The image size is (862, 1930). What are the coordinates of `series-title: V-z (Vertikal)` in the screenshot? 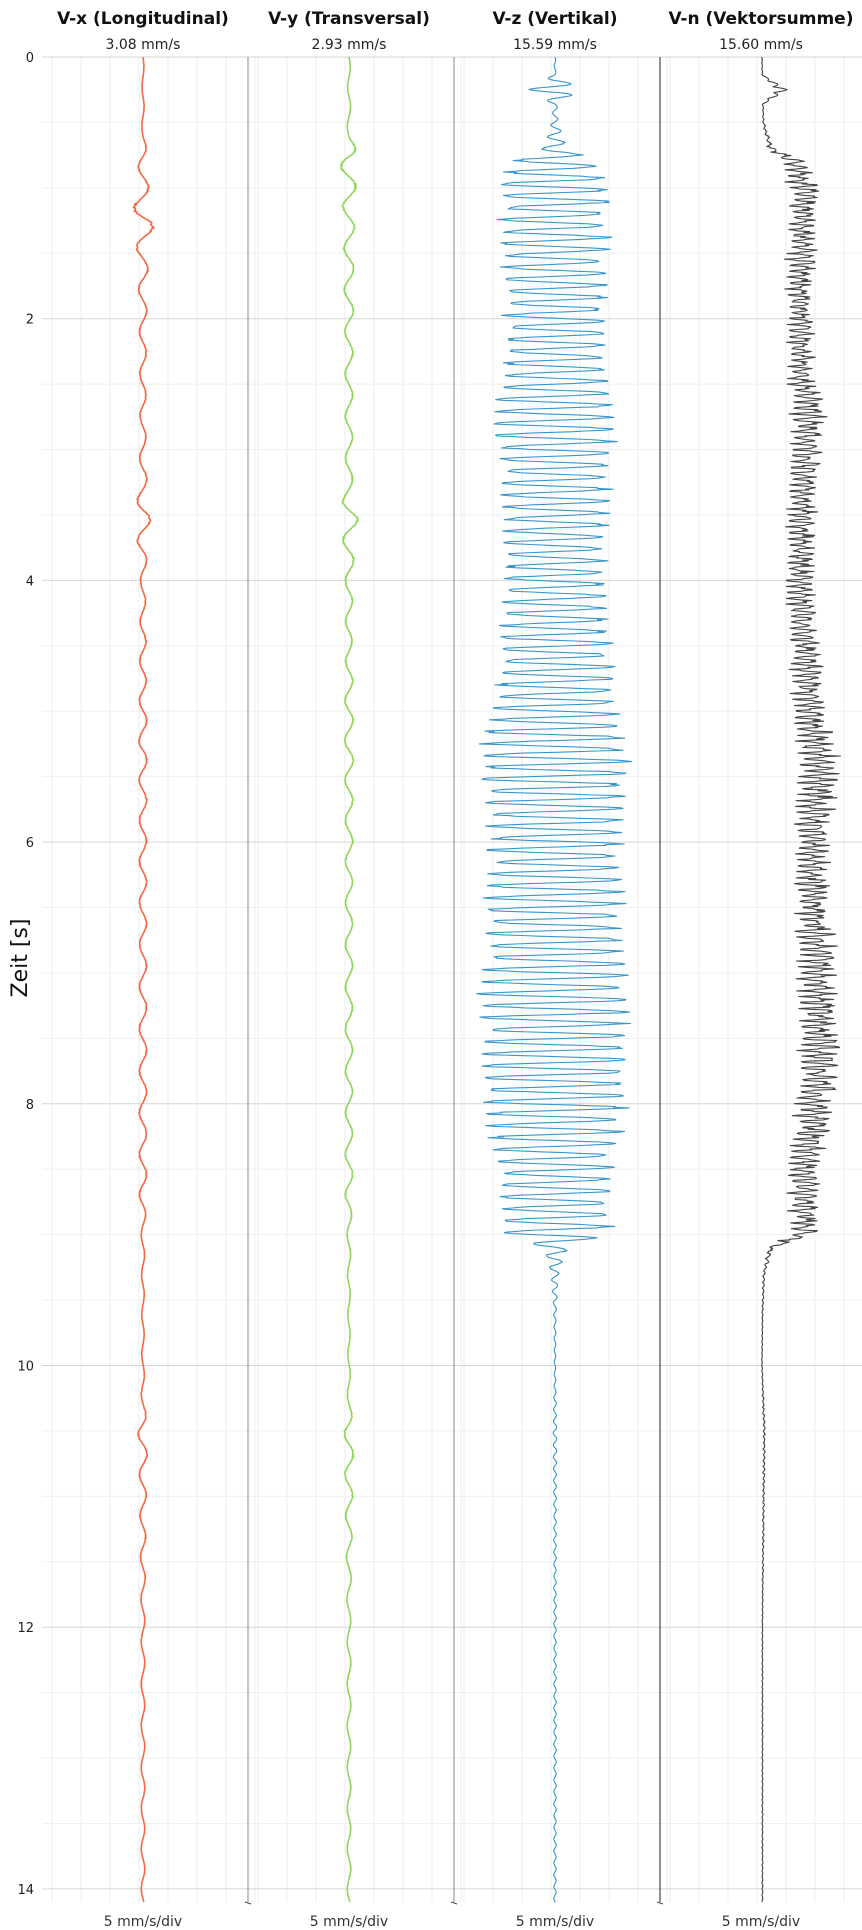 It's located at (554, 19).